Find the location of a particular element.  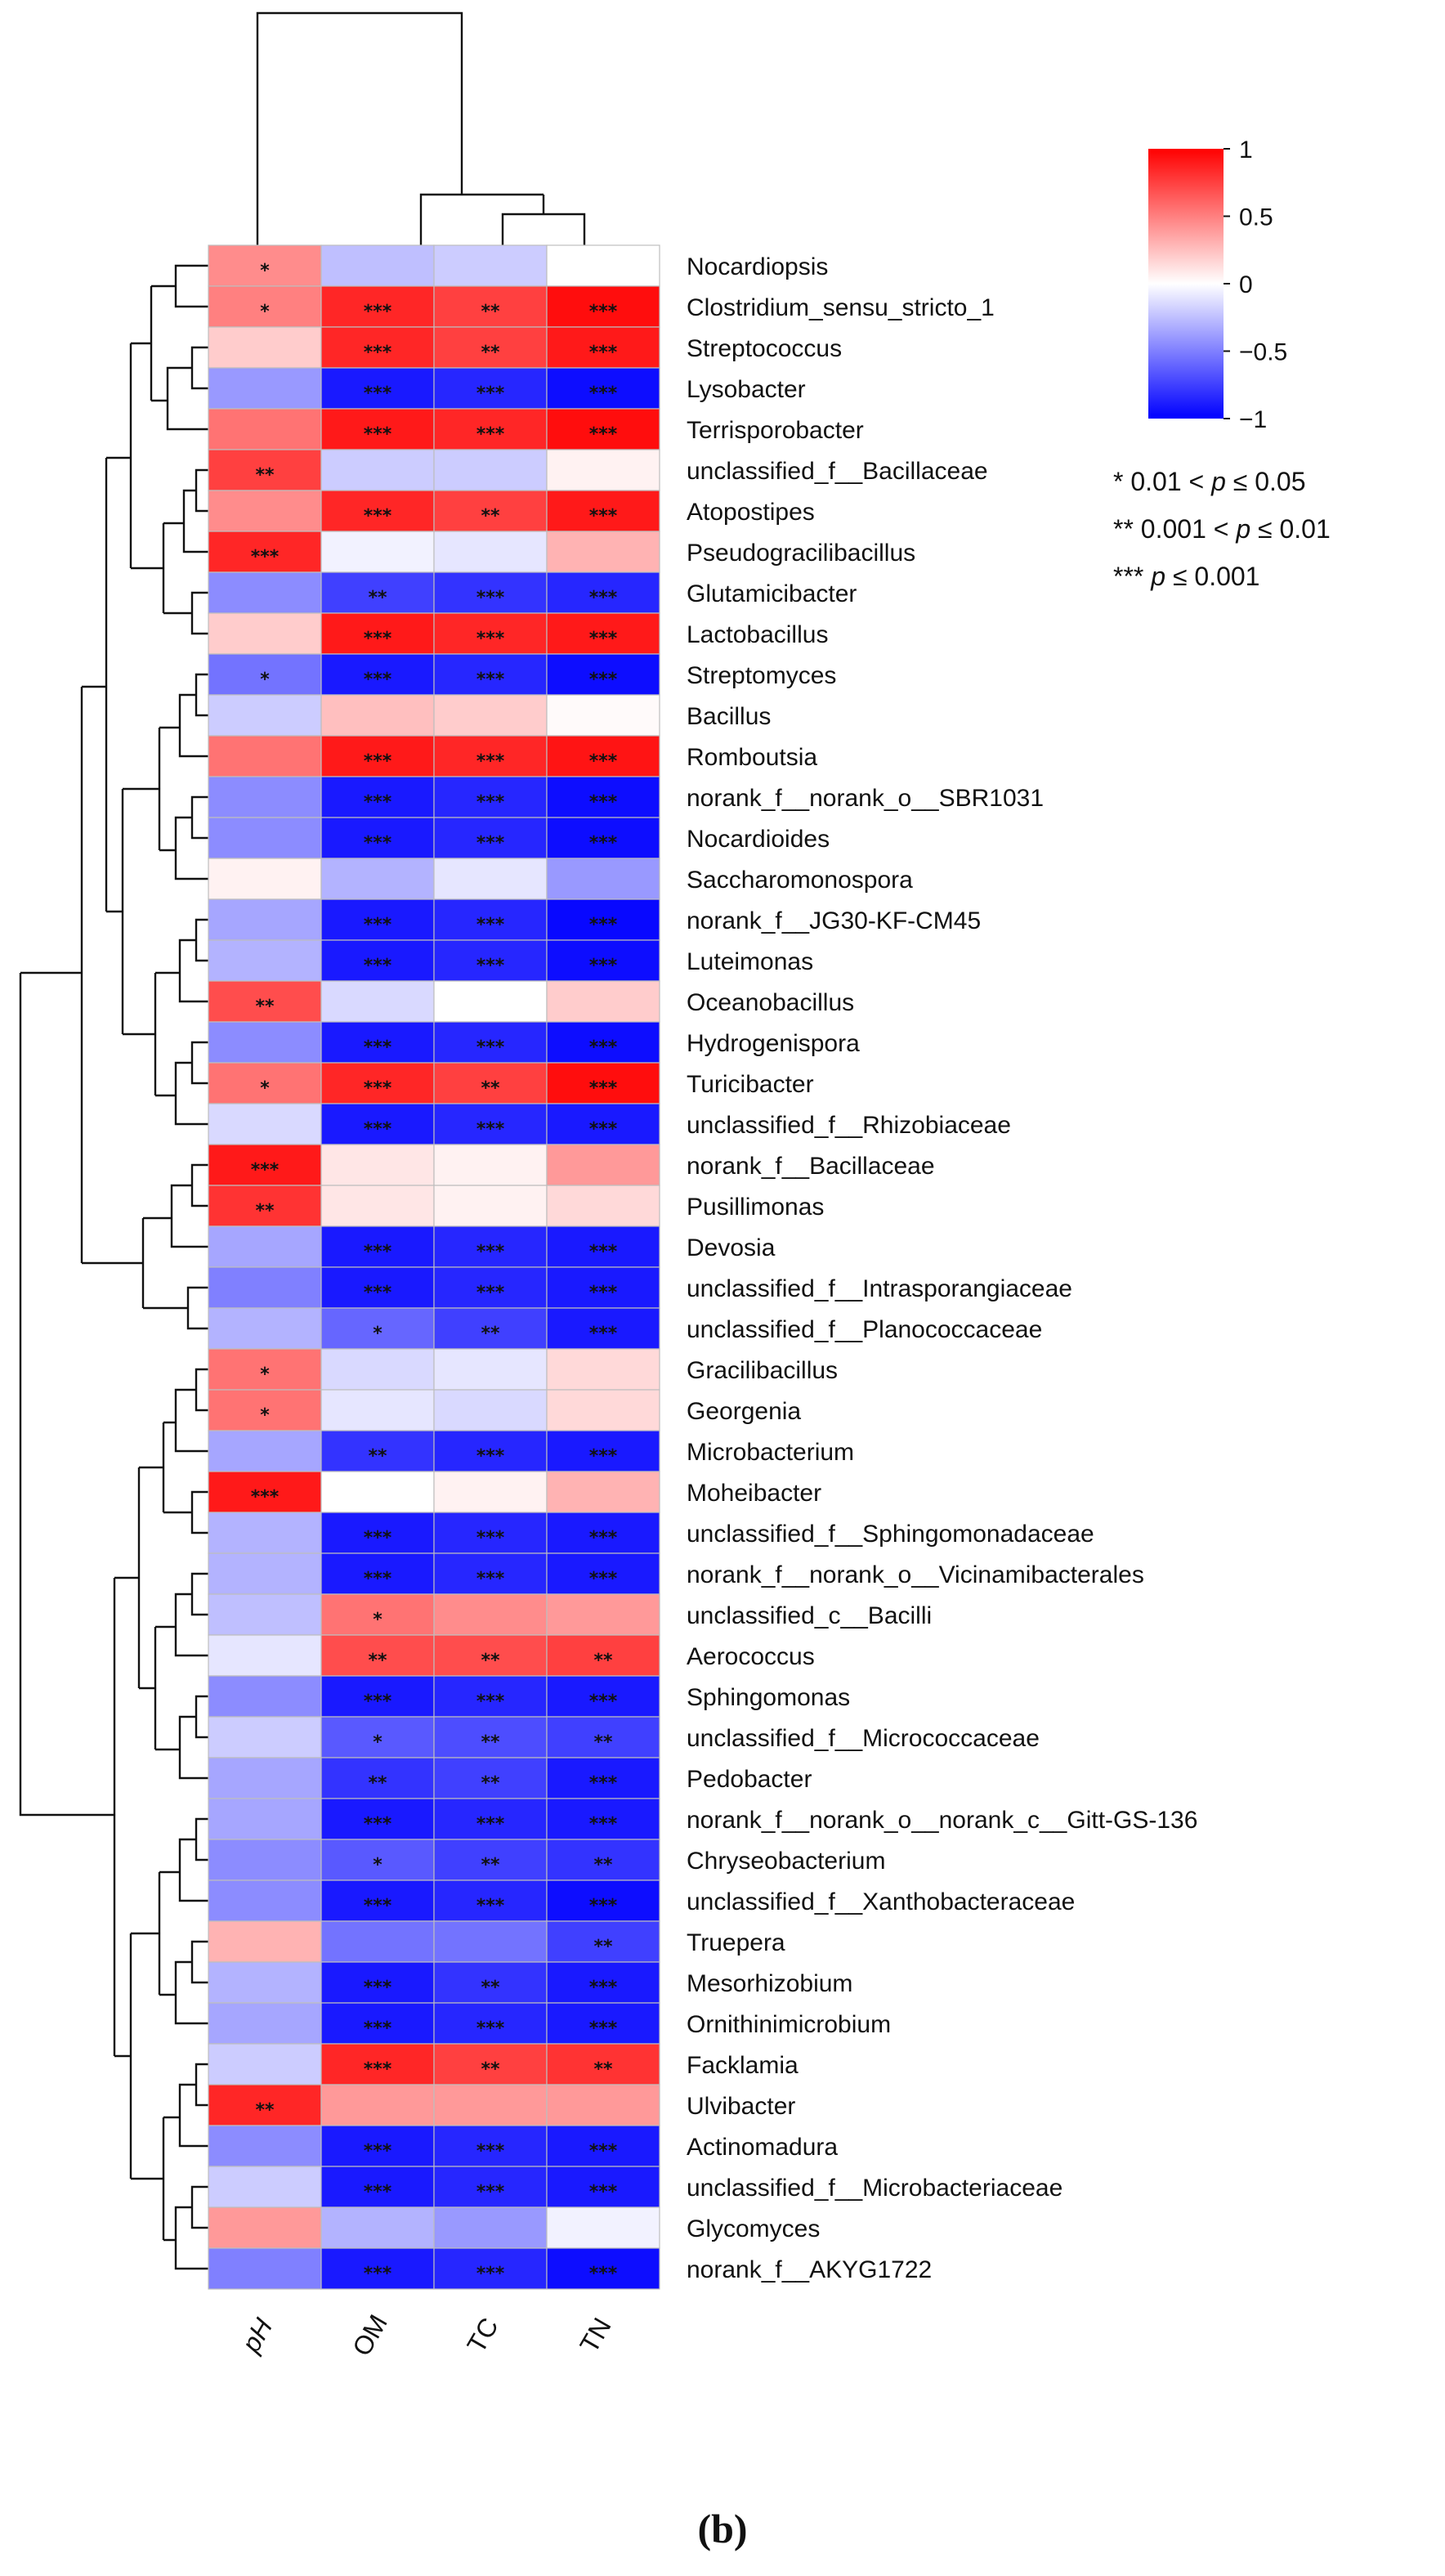

row-label-pseudogracilibacillus: Pseudogracilibacillus is located at coordinates (801, 554).